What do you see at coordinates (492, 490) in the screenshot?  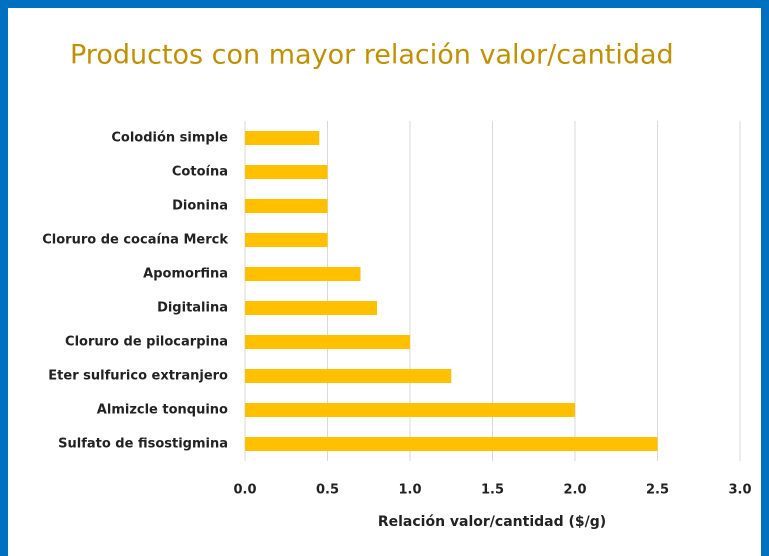 I see `x-tick-label: 1.5` at bounding box center [492, 490].